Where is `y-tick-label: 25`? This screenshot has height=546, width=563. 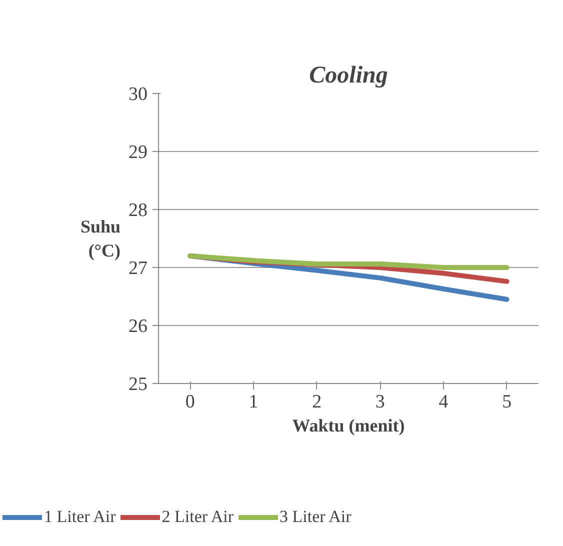
y-tick-label: 25 is located at coordinates (138, 384).